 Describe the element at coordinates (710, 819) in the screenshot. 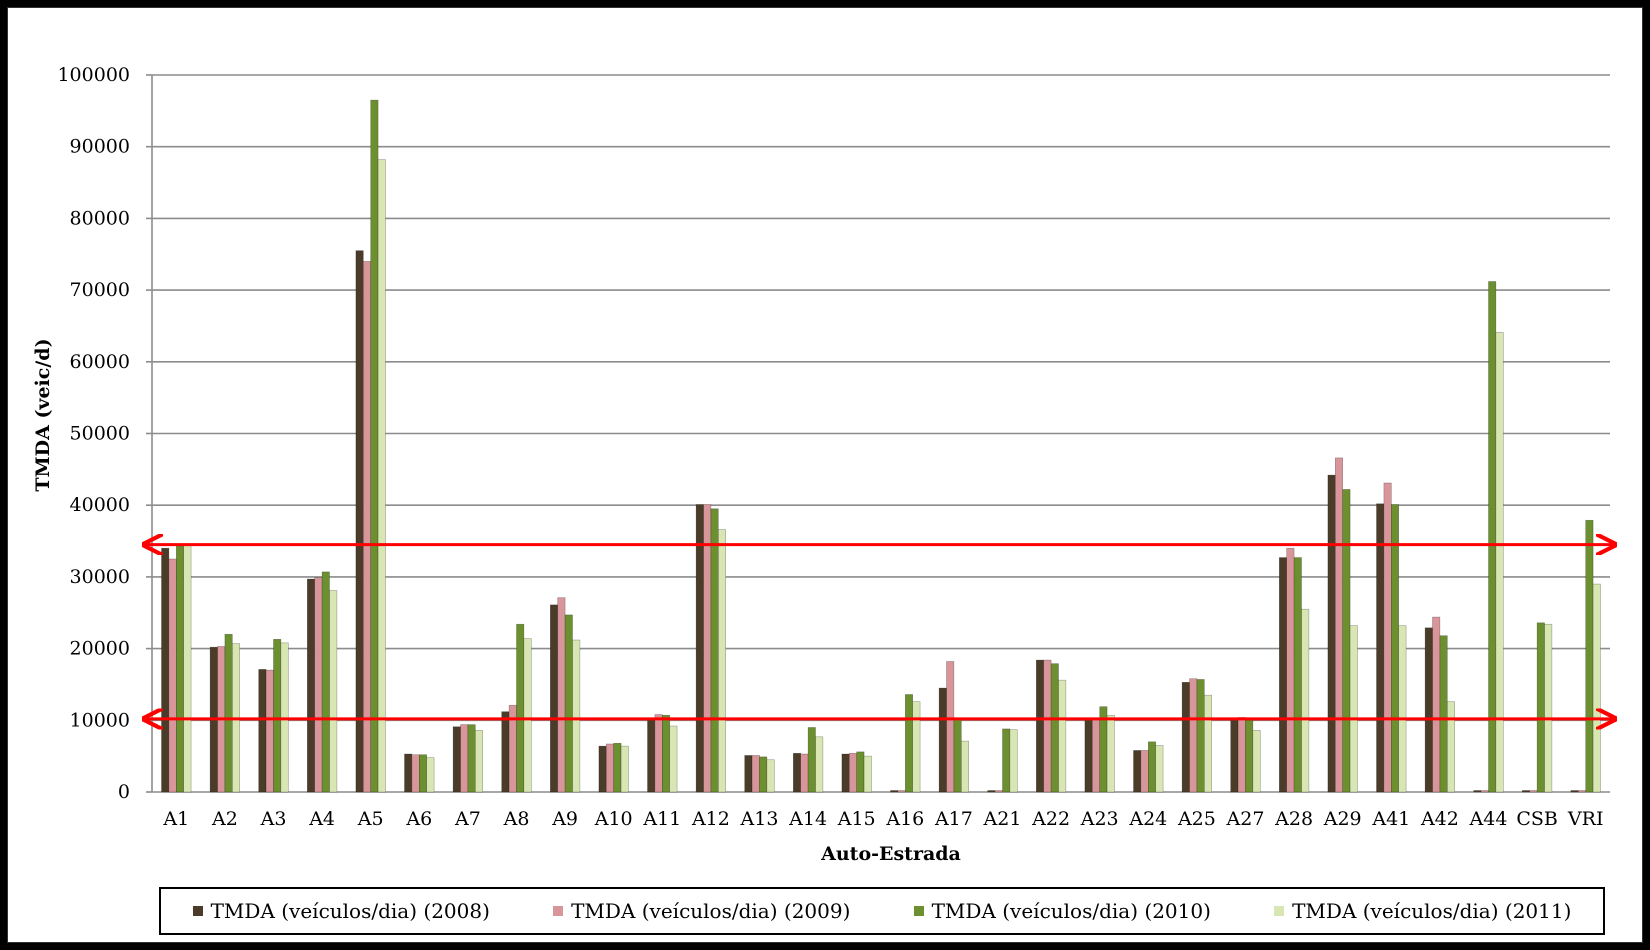

I see `x-tick-label: A12` at that location.